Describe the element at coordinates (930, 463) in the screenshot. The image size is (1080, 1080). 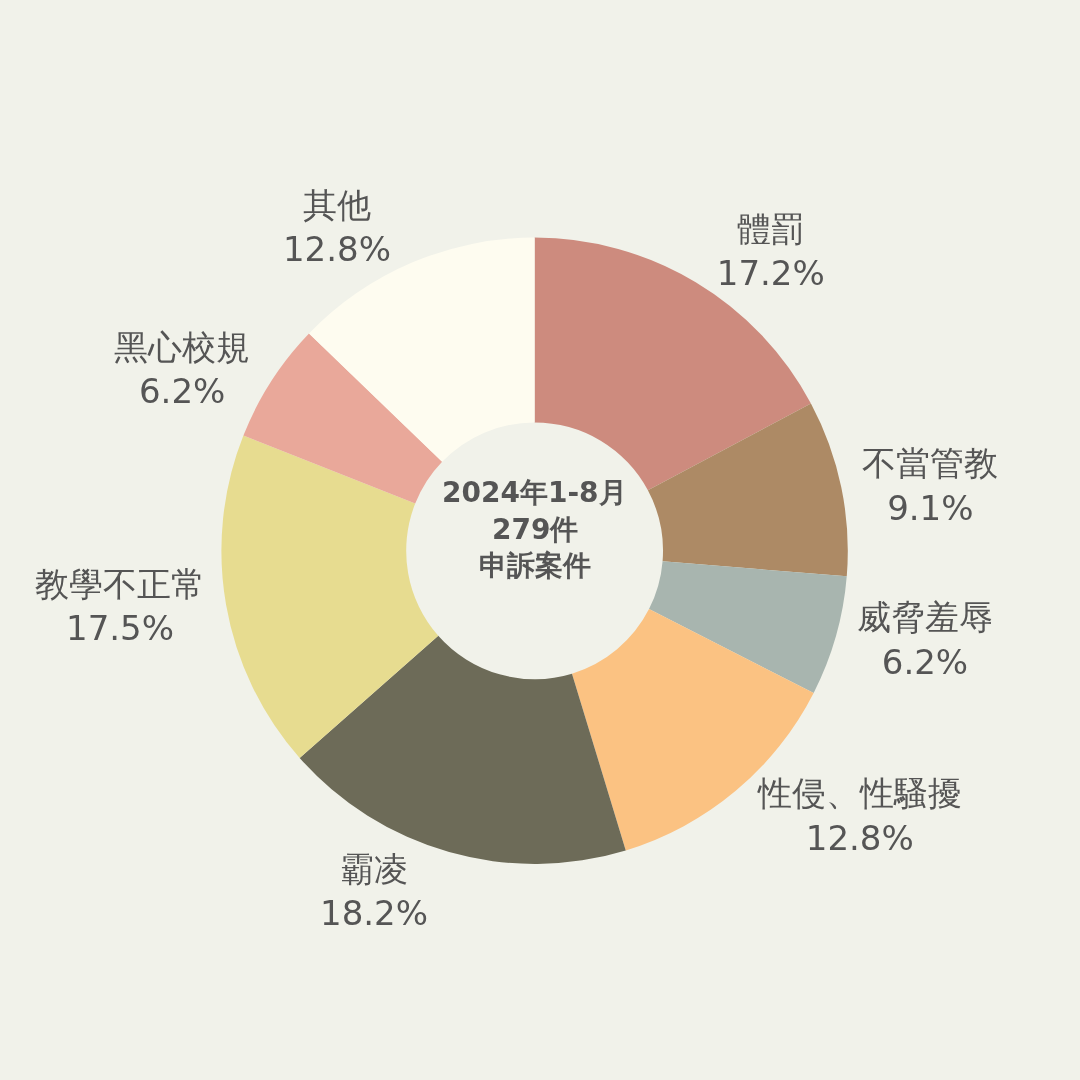
I see `slice-label: 不當管教` at that location.